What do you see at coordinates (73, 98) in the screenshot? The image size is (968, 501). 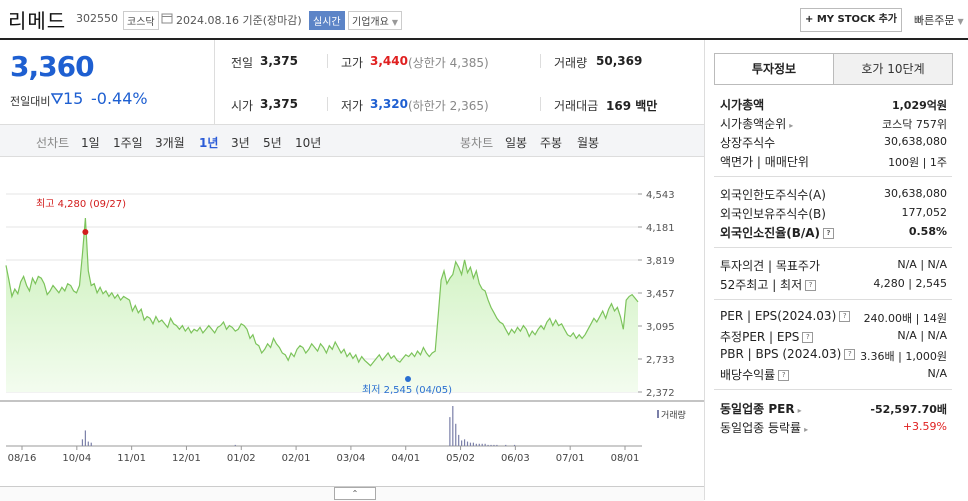 I see `change-amount: 15` at bounding box center [73, 98].